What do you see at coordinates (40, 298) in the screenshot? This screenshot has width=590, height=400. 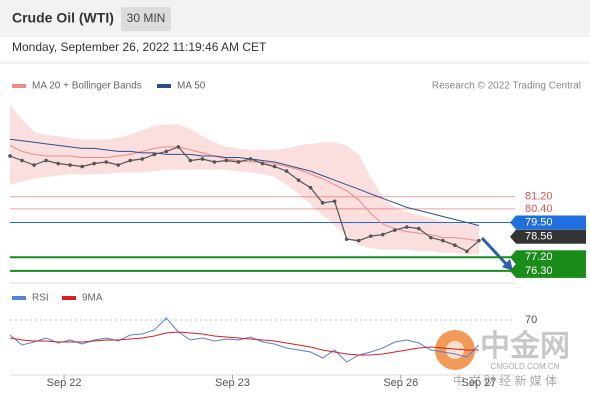 I see `legend-label: RSI` at bounding box center [40, 298].